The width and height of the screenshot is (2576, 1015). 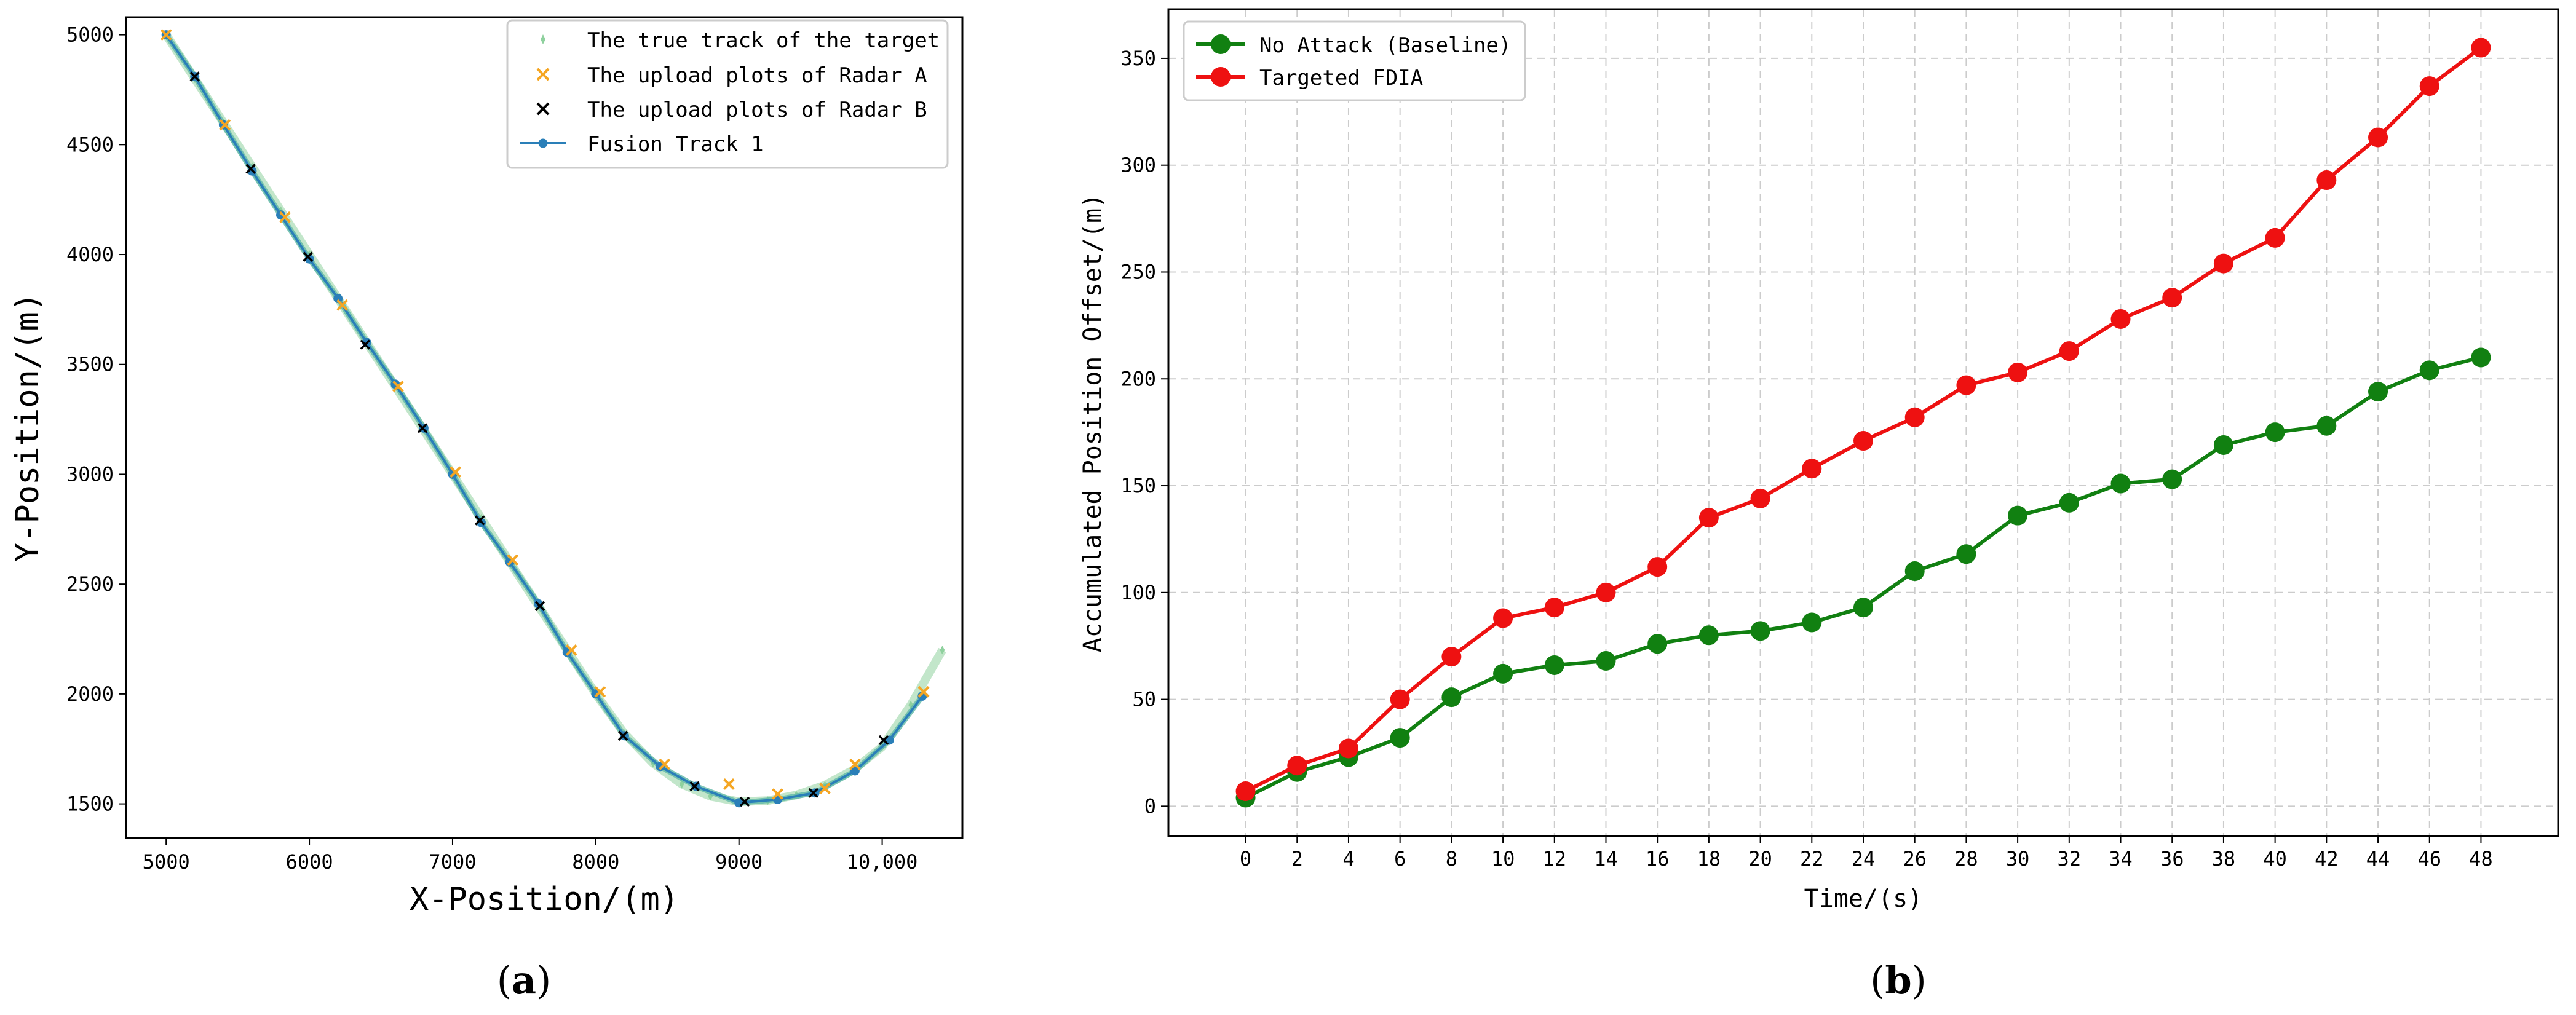 I want to click on panel-b-x-tick-label: 14, so click(x=1606, y=859).